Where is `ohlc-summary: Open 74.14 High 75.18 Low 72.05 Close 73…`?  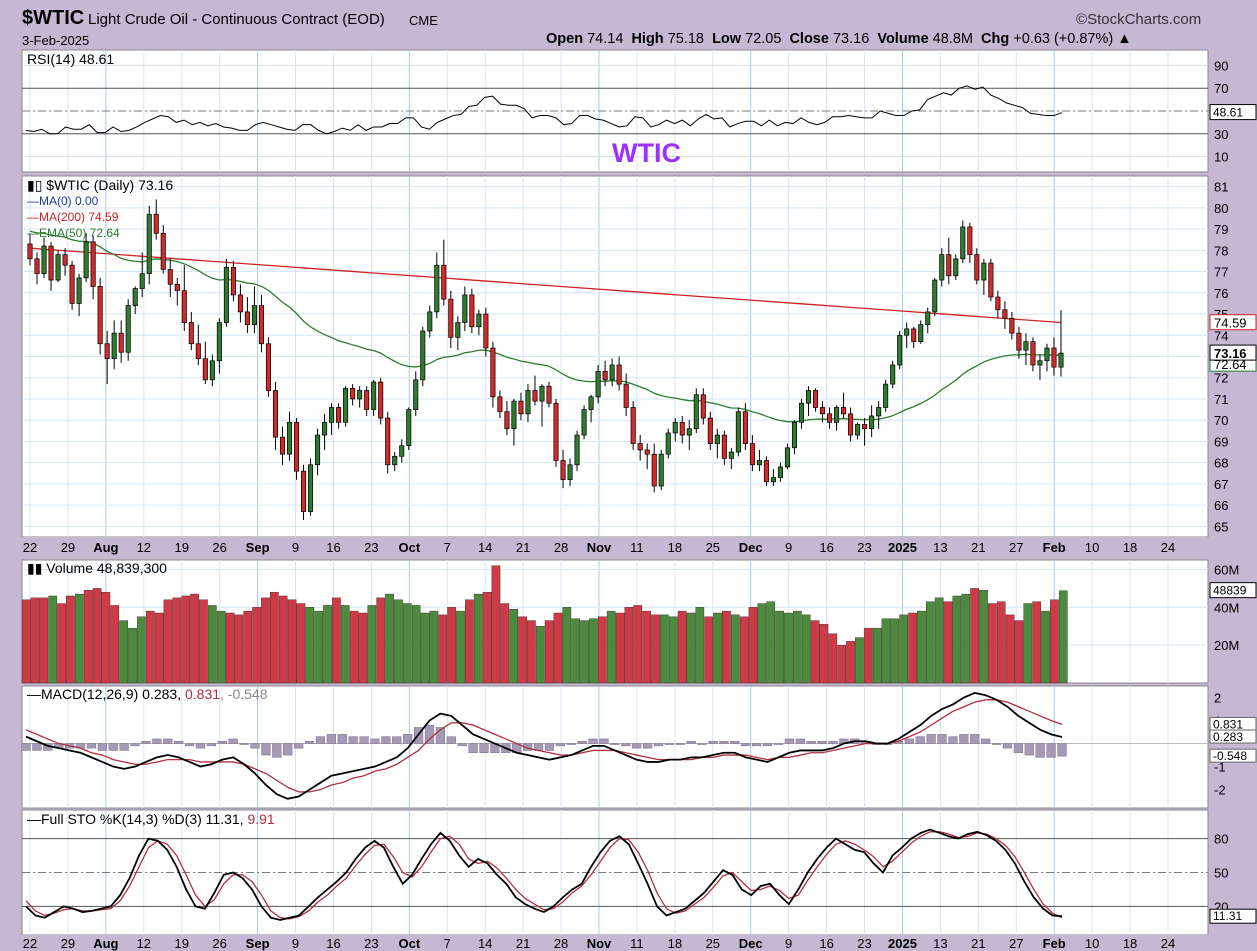
ohlc-summary: Open 74.14 High 75.18 Low 72.05 Close 73… is located at coordinates (839, 39).